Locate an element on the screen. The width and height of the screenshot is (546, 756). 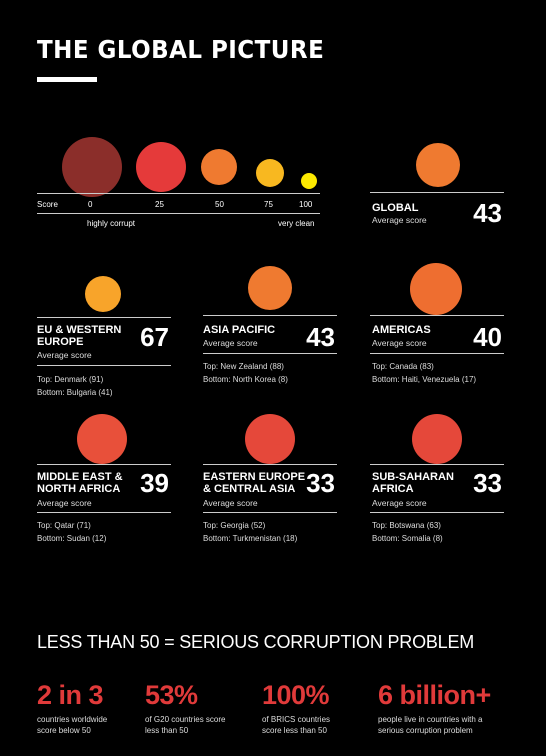
region-bottom: Bottom: Bulgaria (41) is located at coordinates (75, 392).